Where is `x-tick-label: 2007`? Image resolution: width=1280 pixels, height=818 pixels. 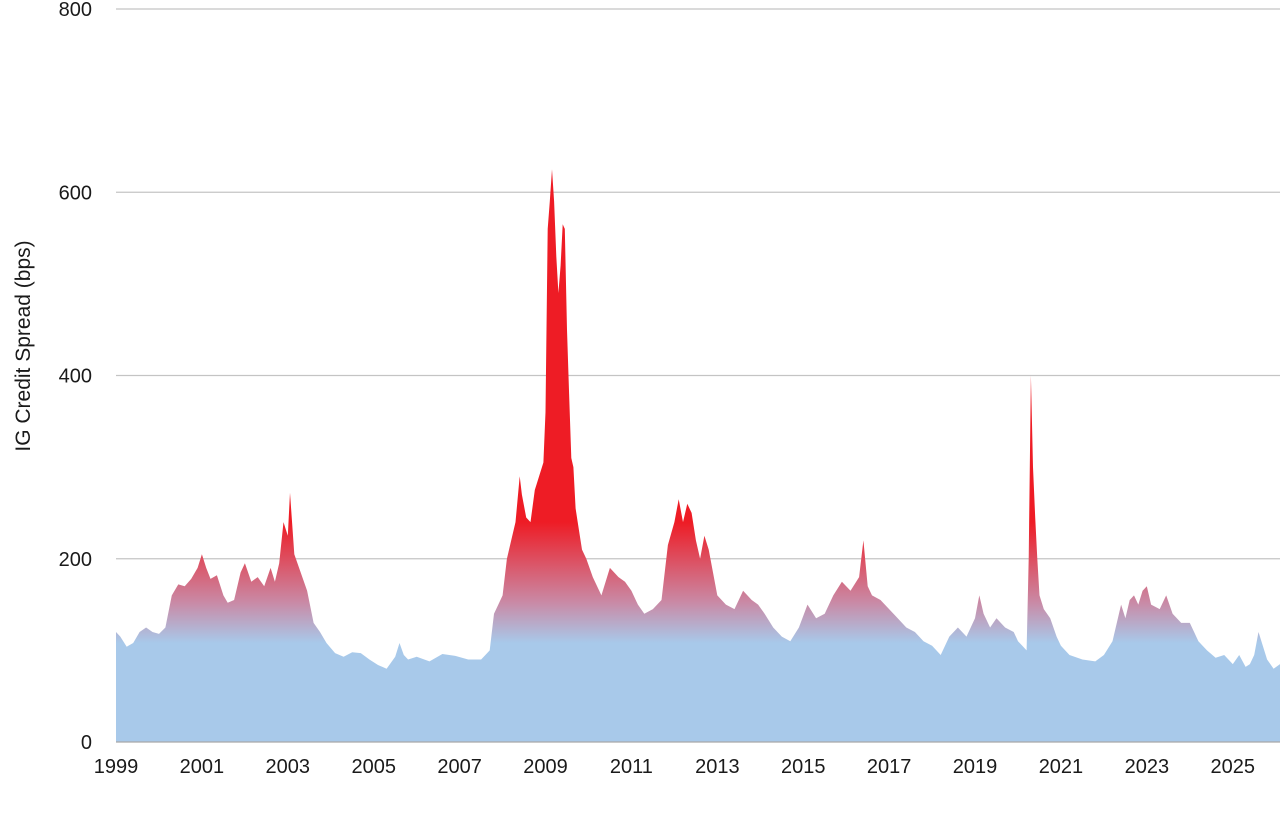 x-tick-label: 2007 is located at coordinates (459, 767).